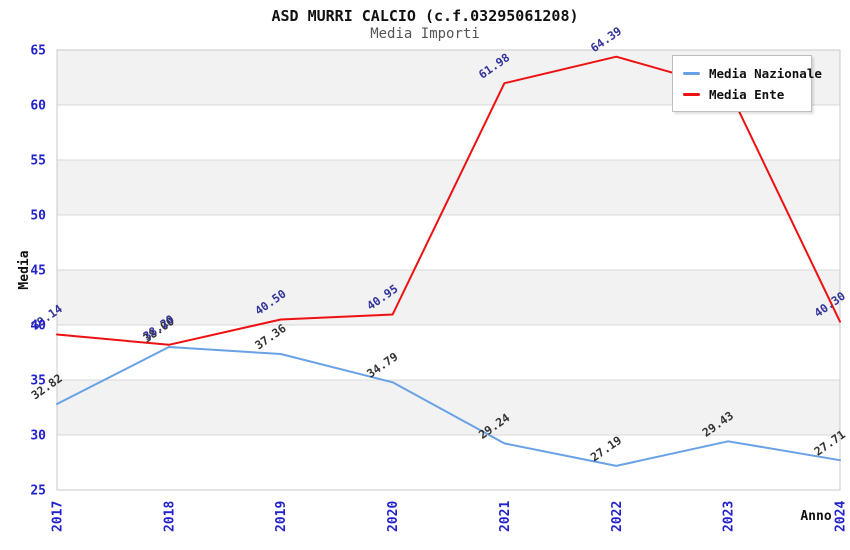  I want to click on chart-title: ASD MURRI CALCIO (c.f.03295061208), so click(425, 16).